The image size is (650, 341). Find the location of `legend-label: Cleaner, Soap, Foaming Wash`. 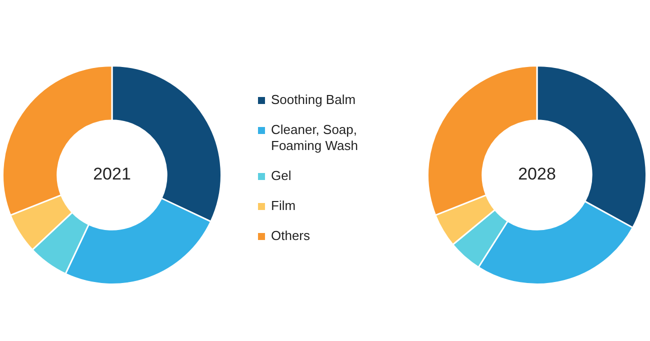

legend-label: Cleaner, Soap, Foaming Wash is located at coordinates (315, 138).